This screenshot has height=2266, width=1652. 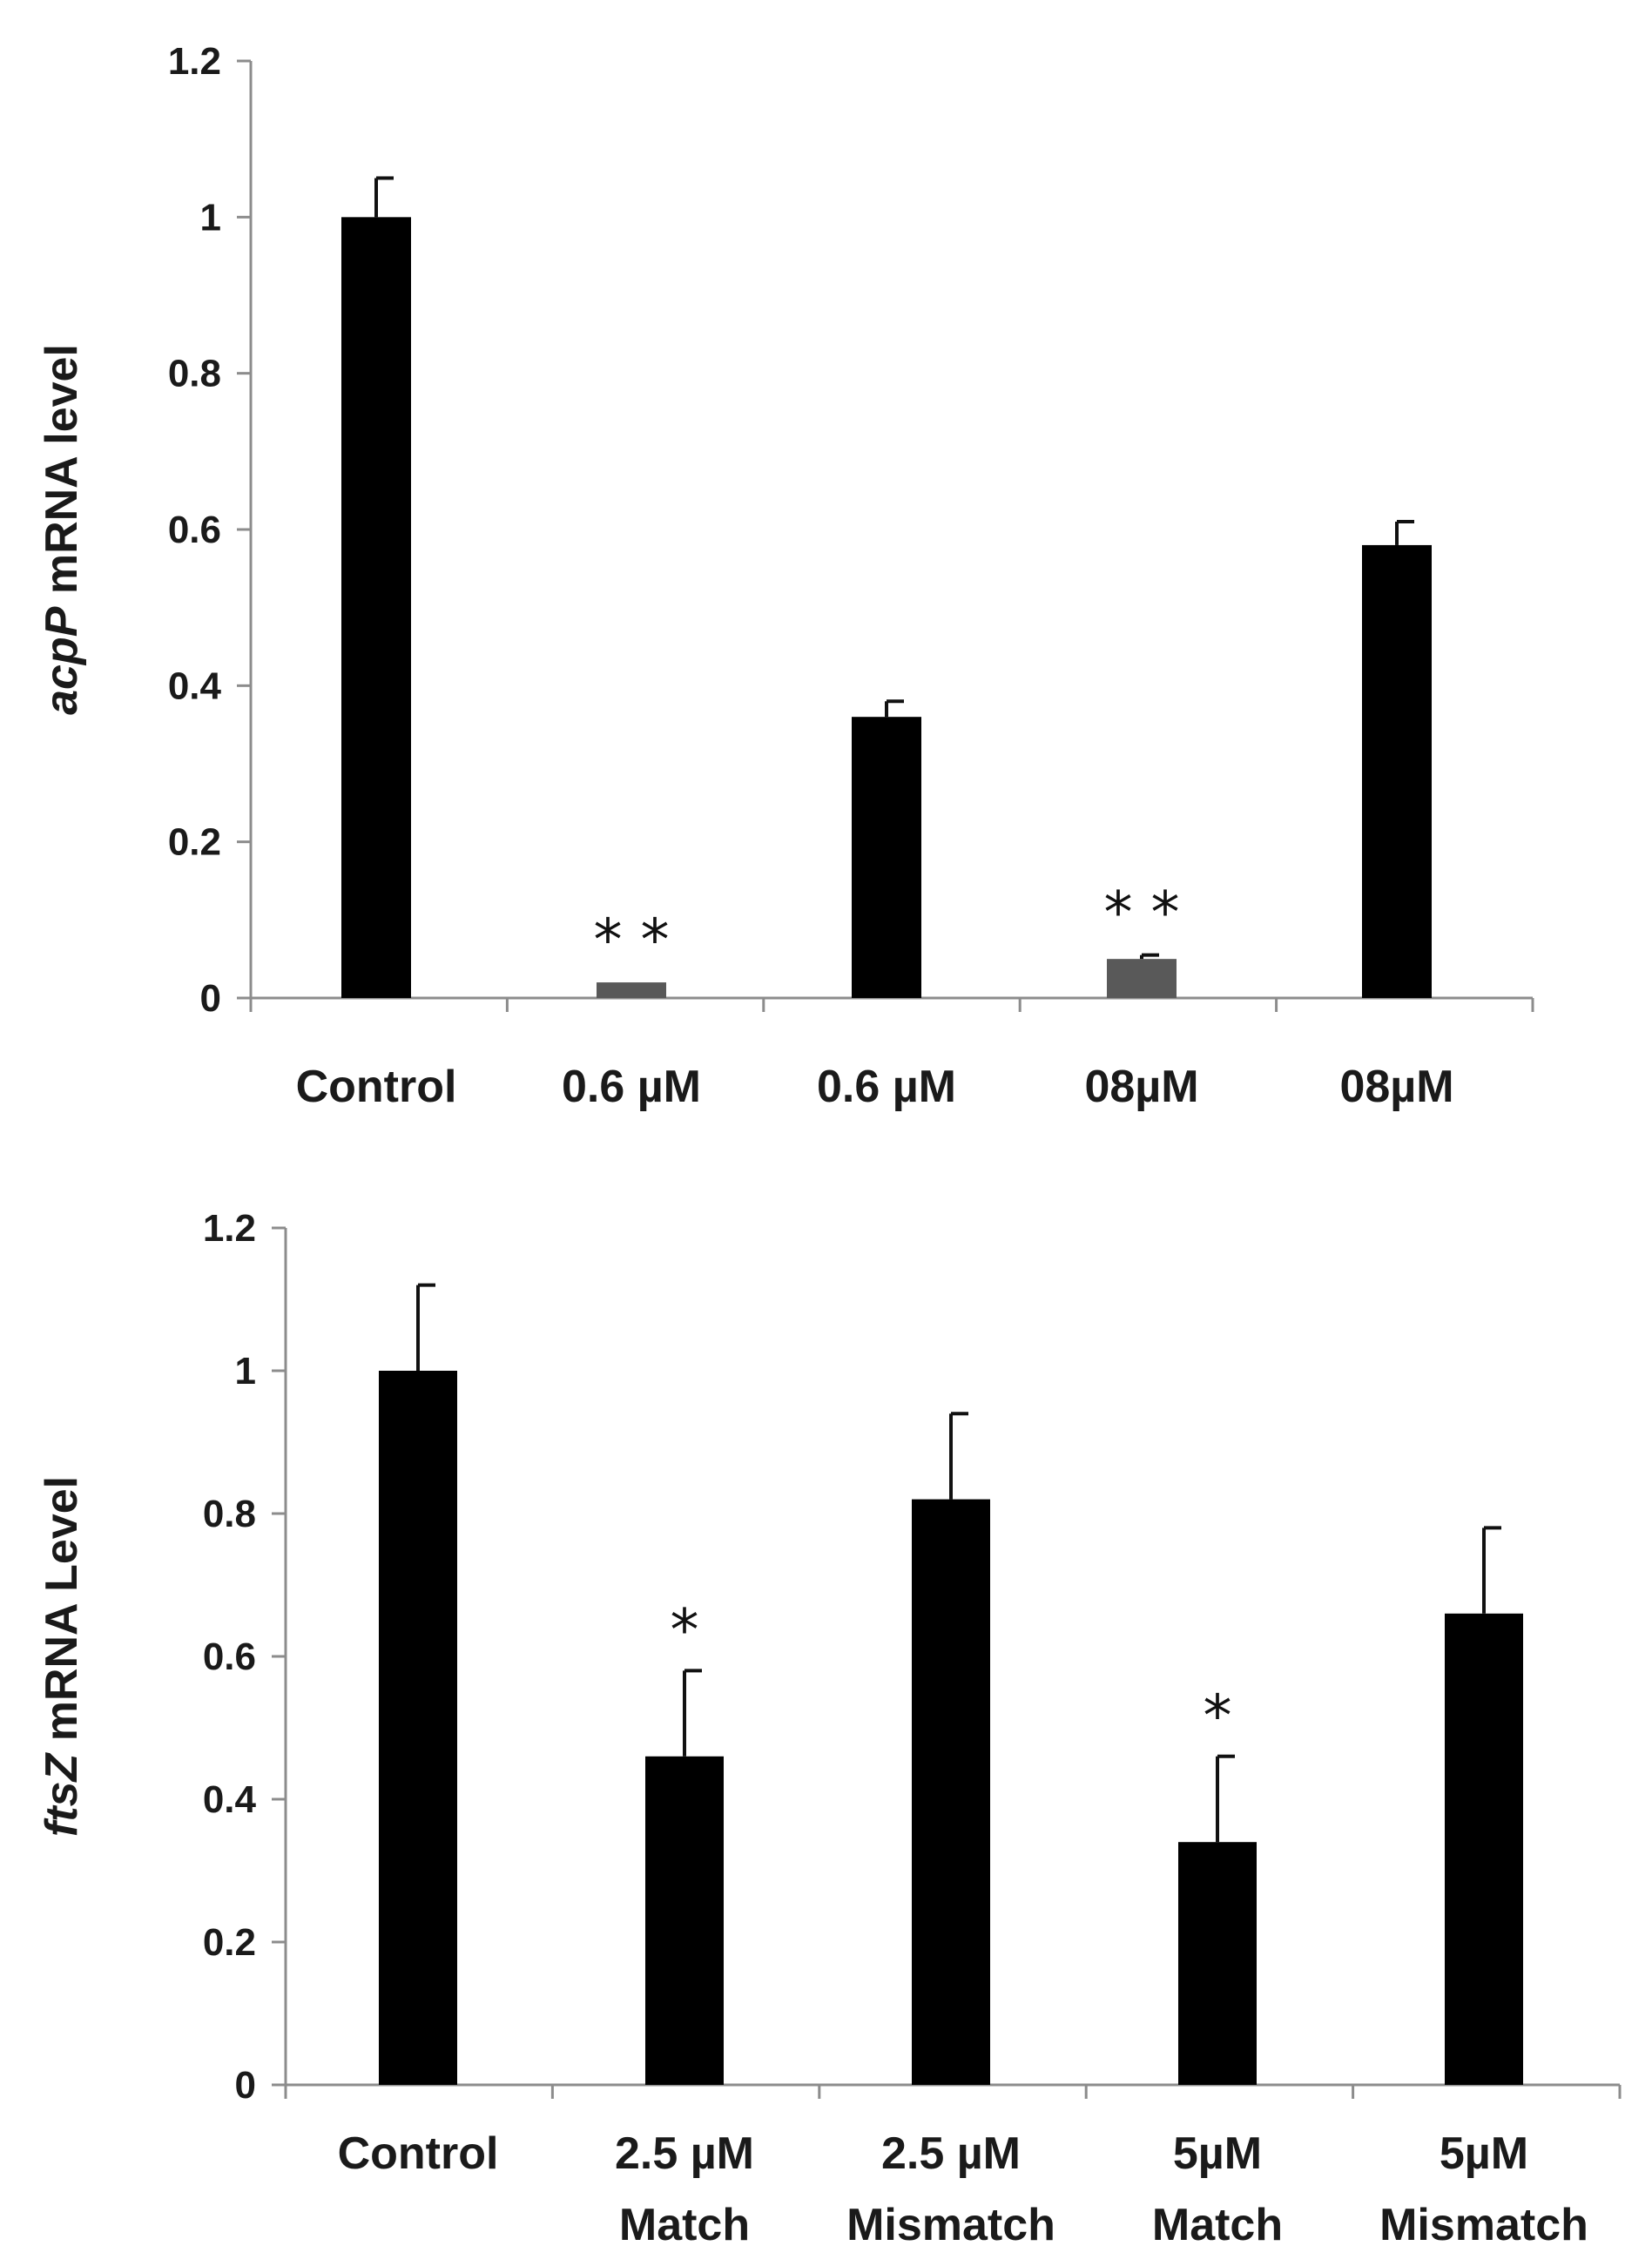 What do you see at coordinates (194, 61) in the screenshot?
I see `acpp-y-tick-label: 1.2` at bounding box center [194, 61].